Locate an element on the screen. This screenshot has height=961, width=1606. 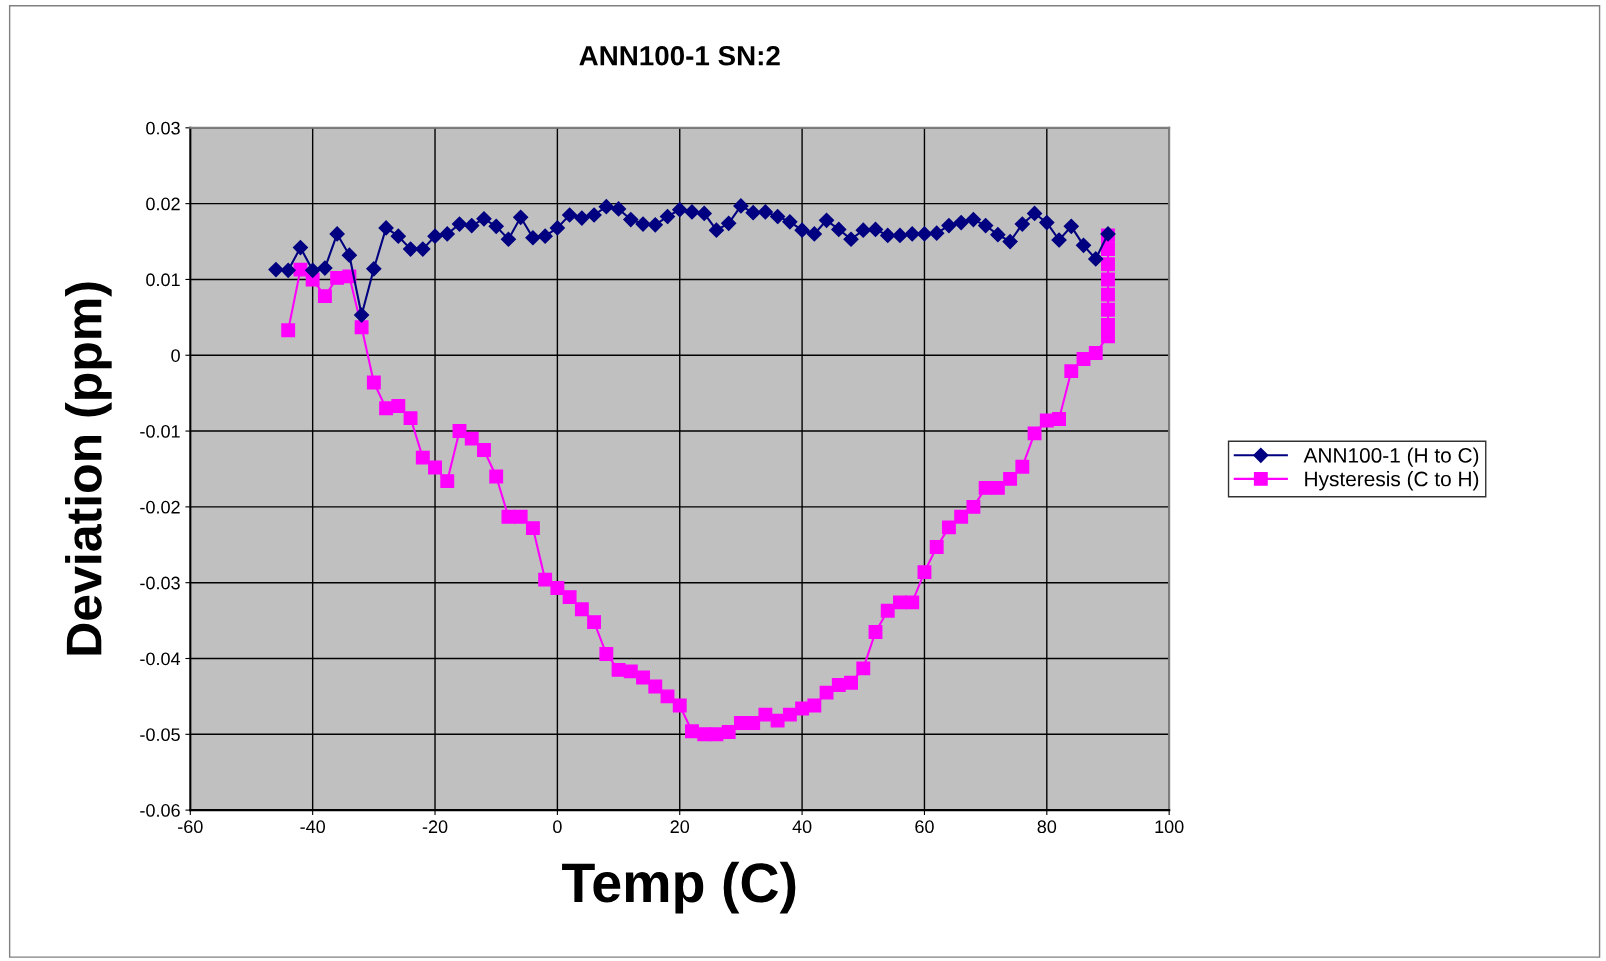
x-tick-label: 60 is located at coordinates (924, 827).